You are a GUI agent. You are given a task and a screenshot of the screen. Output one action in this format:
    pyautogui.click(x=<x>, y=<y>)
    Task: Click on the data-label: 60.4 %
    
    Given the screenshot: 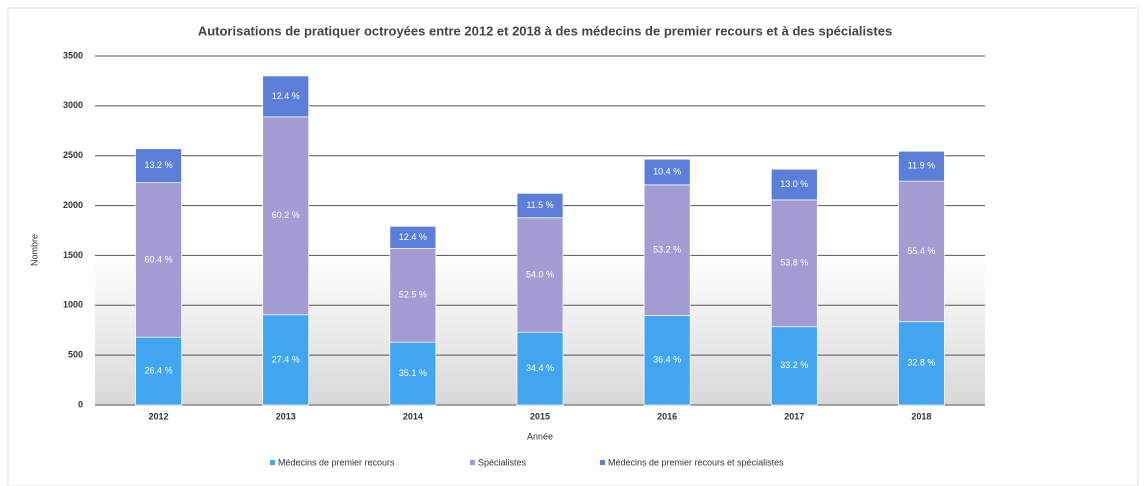 What is the action you would take?
    pyautogui.click(x=159, y=259)
    